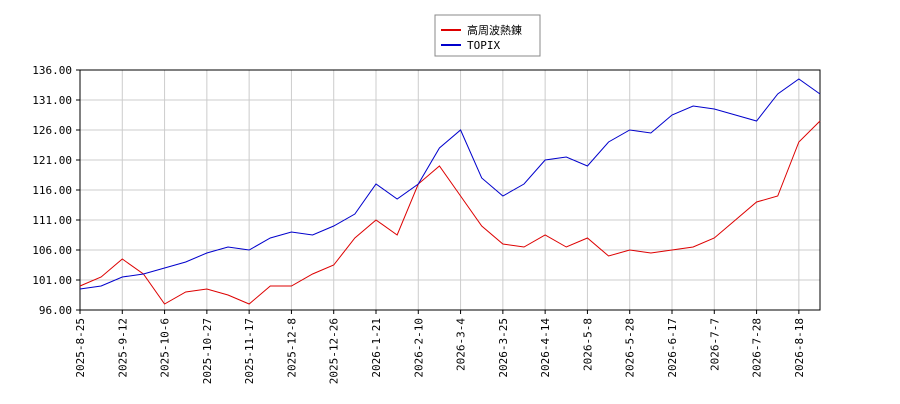 Image resolution: width=900 pixels, height=404 pixels. Describe the element at coordinates (207, 351) in the screenshot. I see `x-tick-label: 2025-10-27` at that location.